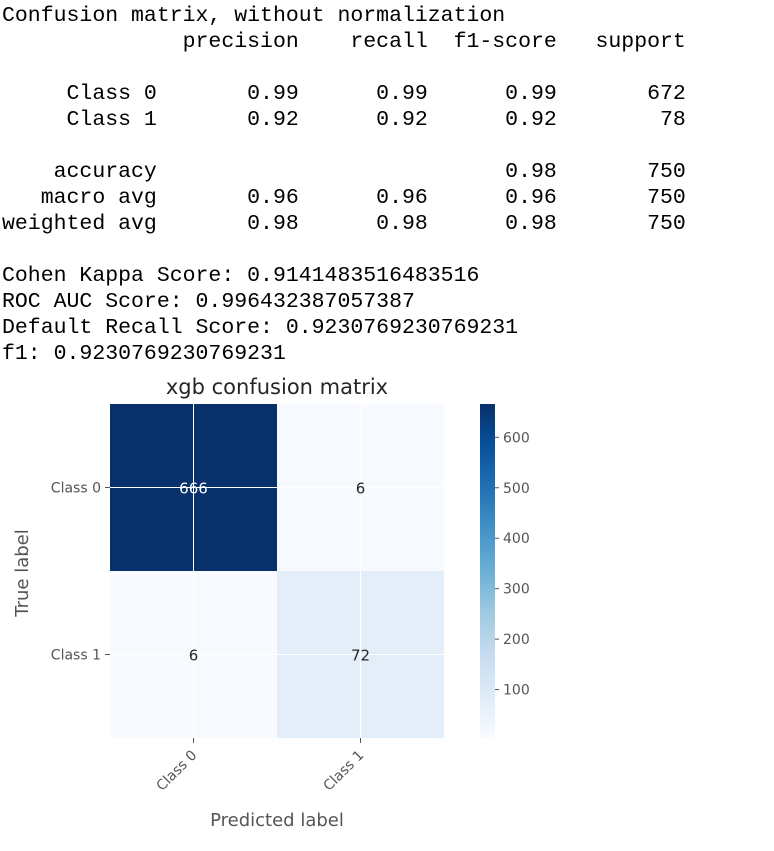 Image resolution: width=774 pixels, height=851 pixels. What do you see at coordinates (344, 120) in the screenshot?
I see `report-line: Class 1 0.92 0.92 0.92 78` at bounding box center [344, 120].